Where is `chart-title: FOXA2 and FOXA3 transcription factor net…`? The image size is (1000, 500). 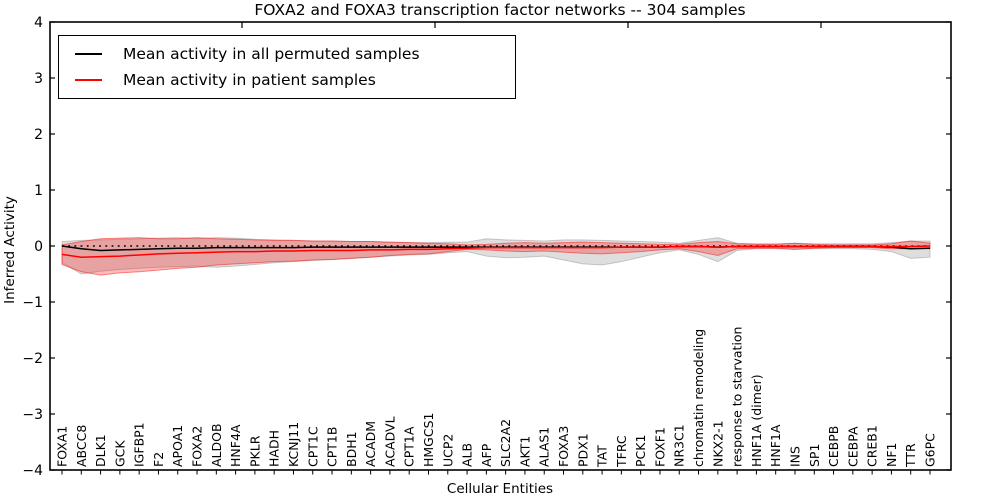 chart-title: FOXA2 and FOXA3 transcription factor net… is located at coordinates (499, 10).